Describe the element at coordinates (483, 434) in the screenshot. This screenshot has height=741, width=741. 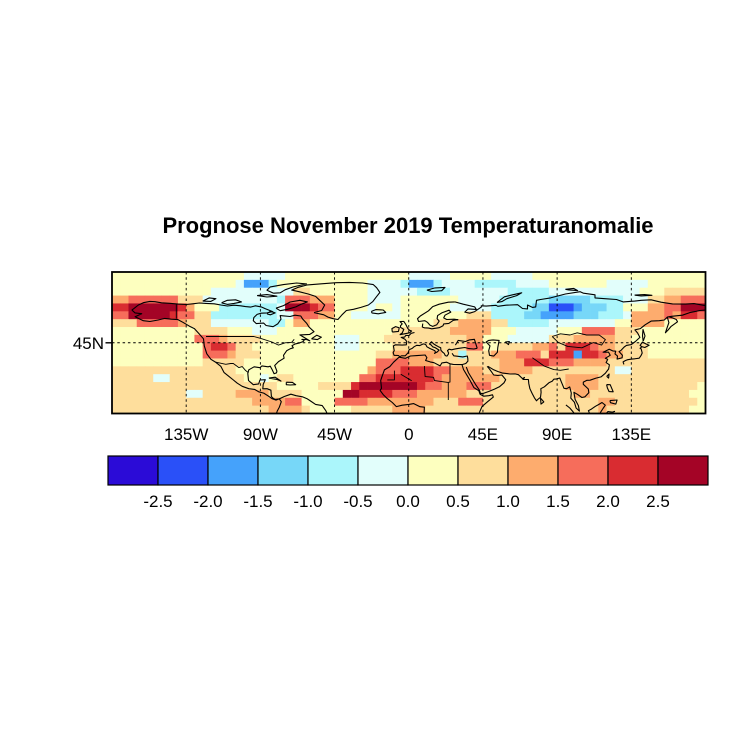
I see `x-axis-tick-label: 45E` at that location.